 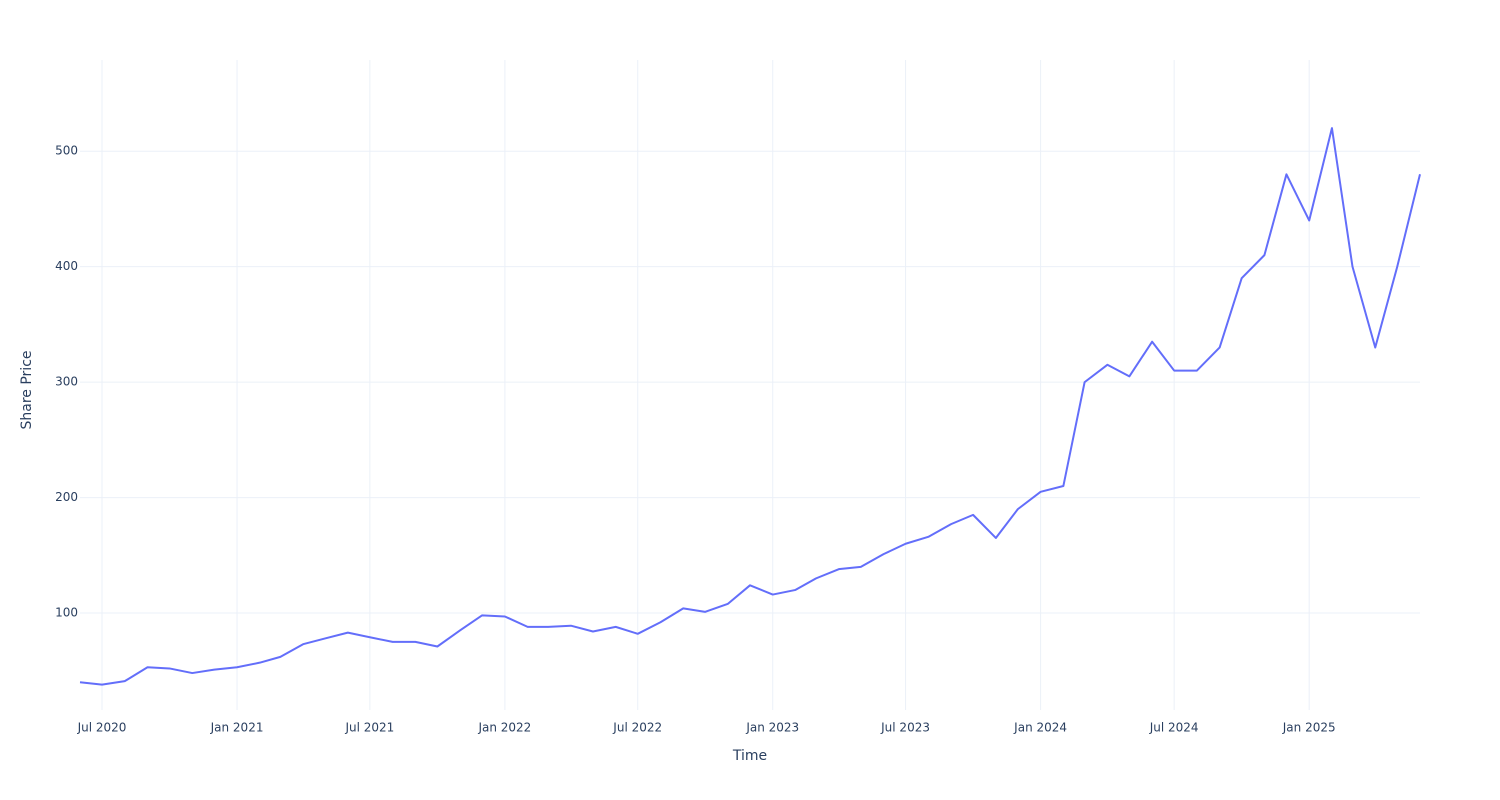 What do you see at coordinates (102, 728) in the screenshot?
I see `x-tick-label: Jul 2020` at bounding box center [102, 728].